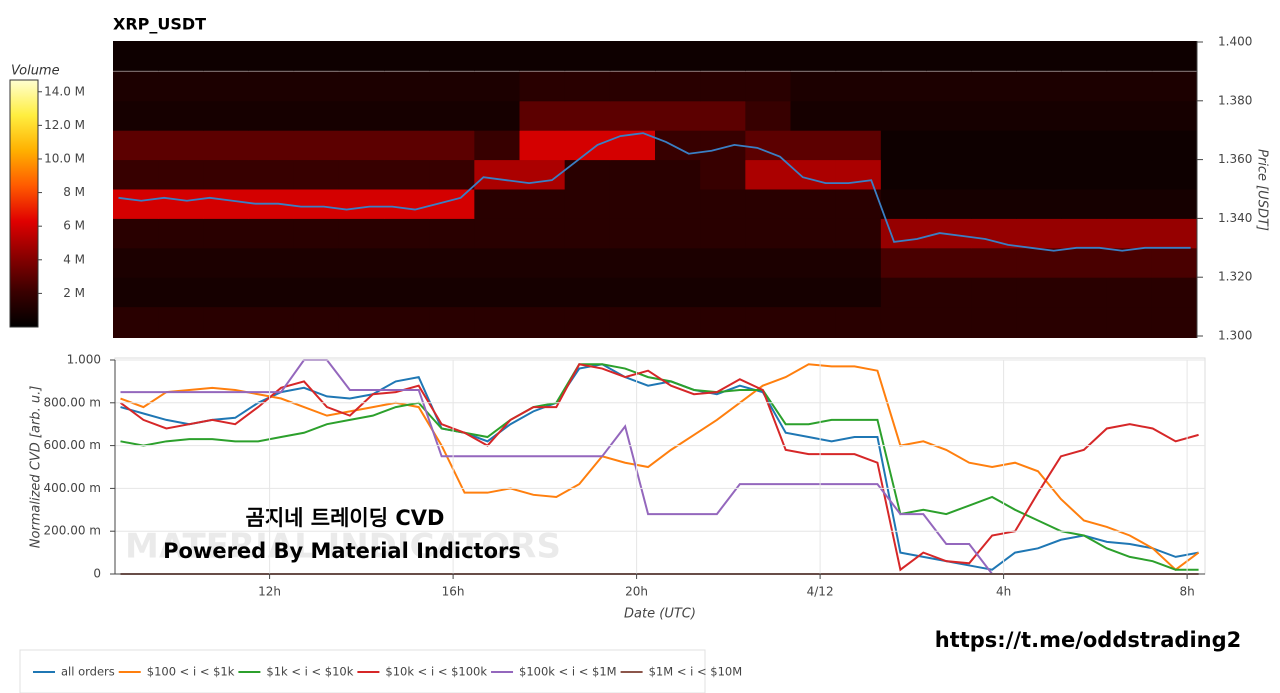 The height and width of the screenshot is (693, 1280). Describe the element at coordinates (74, 259) in the screenshot. I see `colorbar-tick-label: 4 M` at that location.